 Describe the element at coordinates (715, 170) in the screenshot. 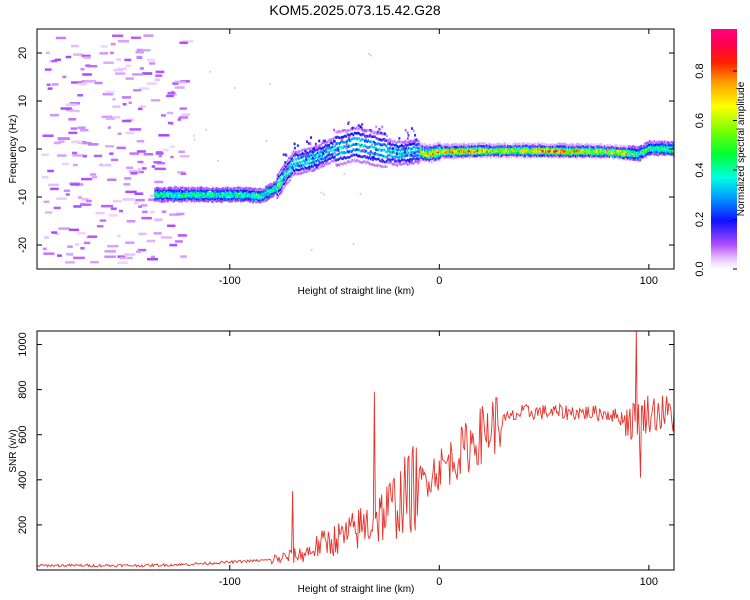

I see `colorbar-ticks: 0.00.20.40.60.8` at that location.